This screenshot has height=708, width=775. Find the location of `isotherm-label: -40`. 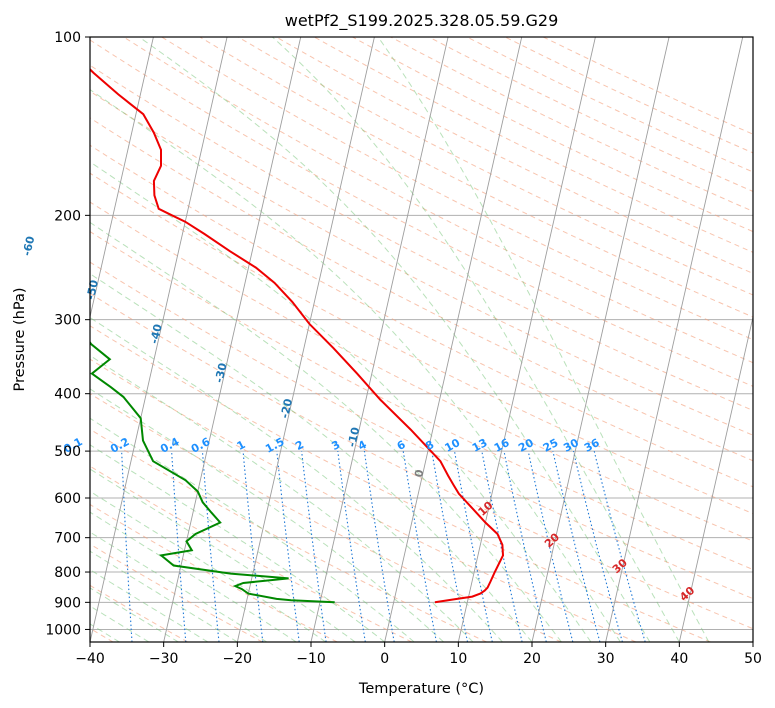

isotherm-label: -40 is located at coordinates (156, 333).